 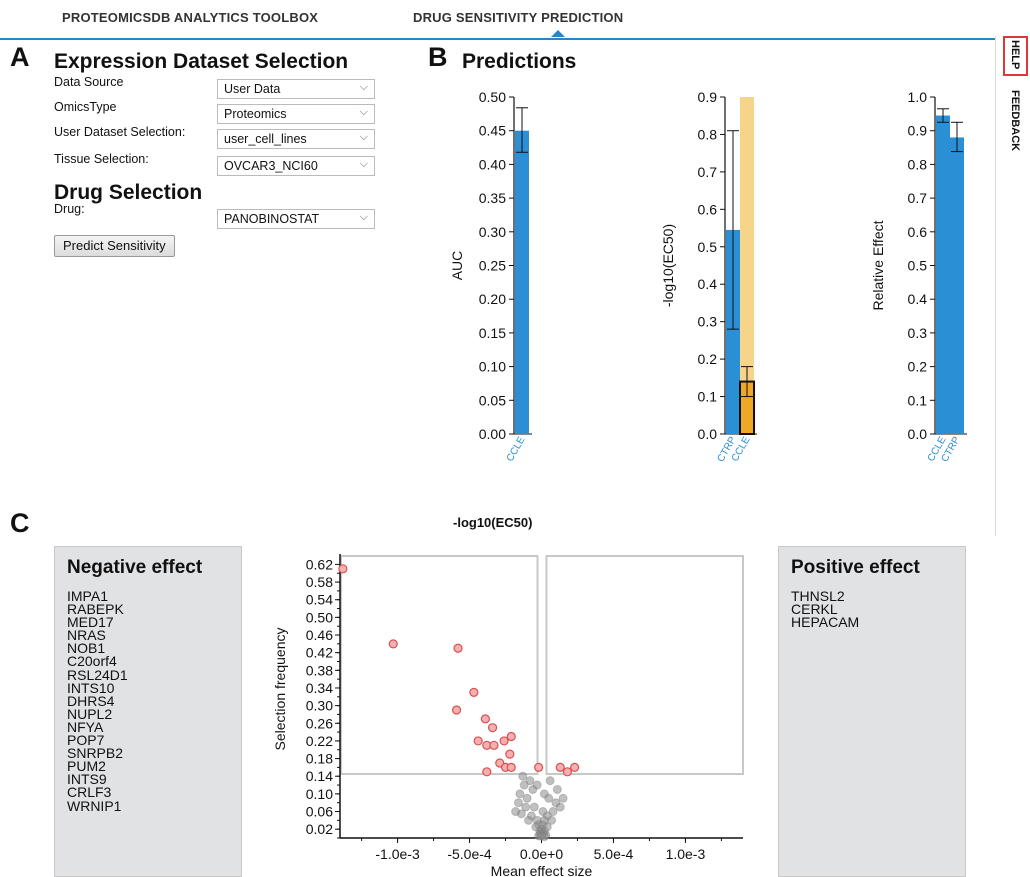 I want to click on y-axis-label: AUC, so click(x=457, y=266).